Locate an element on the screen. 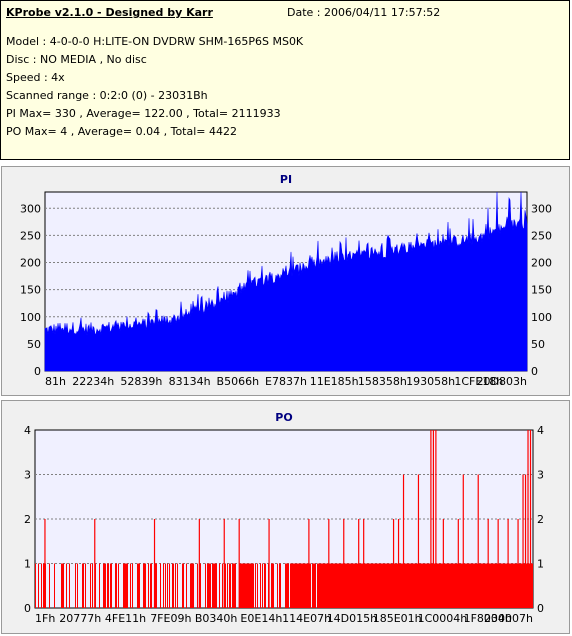 Image resolution: width=572 pixels, height=636 pixels. chart-title: PI is located at coordinates (286, 179).